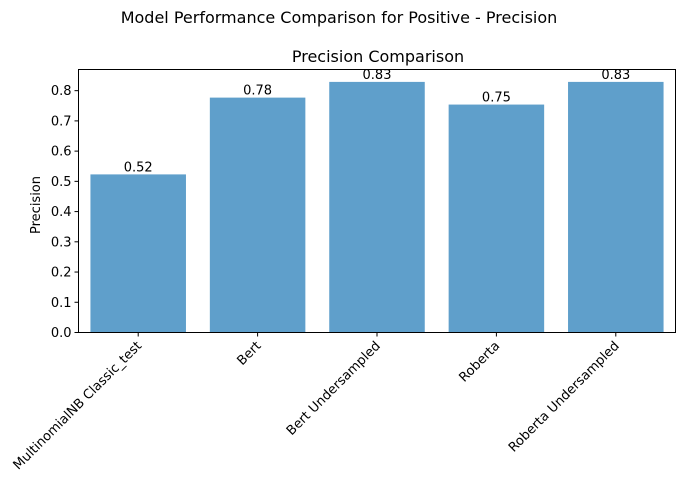  I want to click on y-tick-label-4: 0.4, so click(61, 212).